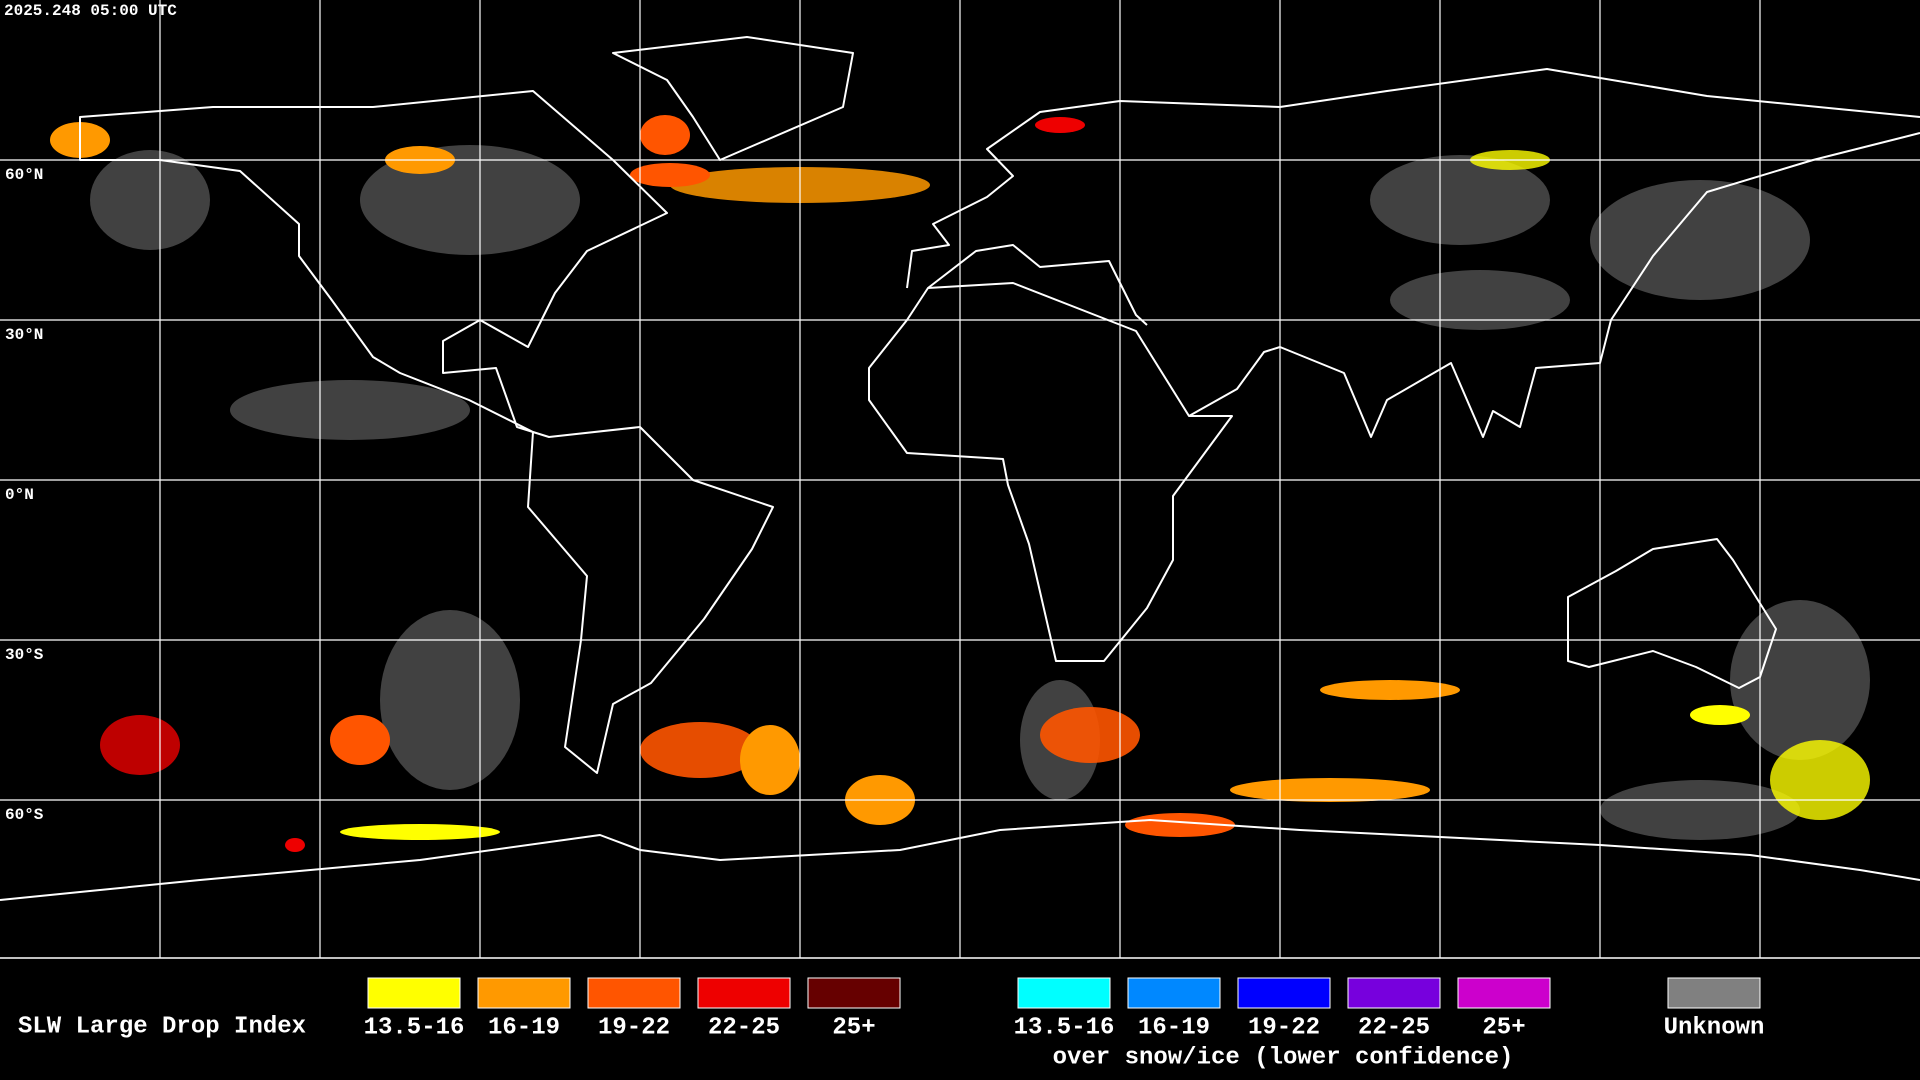 The image size is (1920, 1080). What do you see at coordinates (24, 175) in the screenshot?
I see `lat-label: 60°N` at bounding box center [24, 175].